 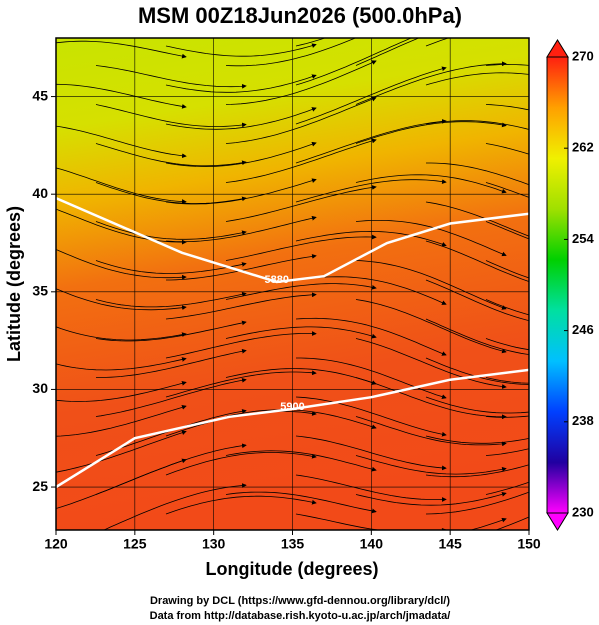 What do you see at coordinates (583, 420) in the screenshot?
I see `colorbar-tick-label: 238` at bounding box center [583, 420].